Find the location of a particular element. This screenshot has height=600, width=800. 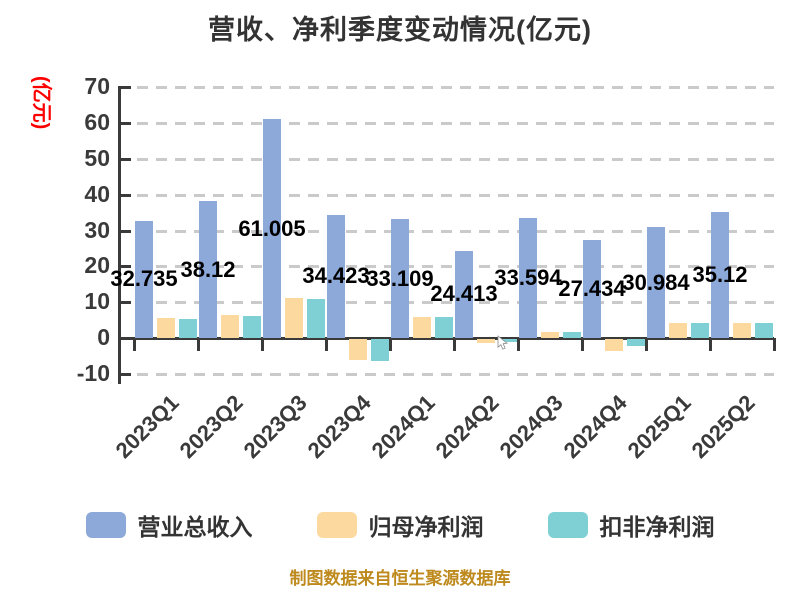

bar-归母净利润-2024Q2 is located at coordinates (486, 341).